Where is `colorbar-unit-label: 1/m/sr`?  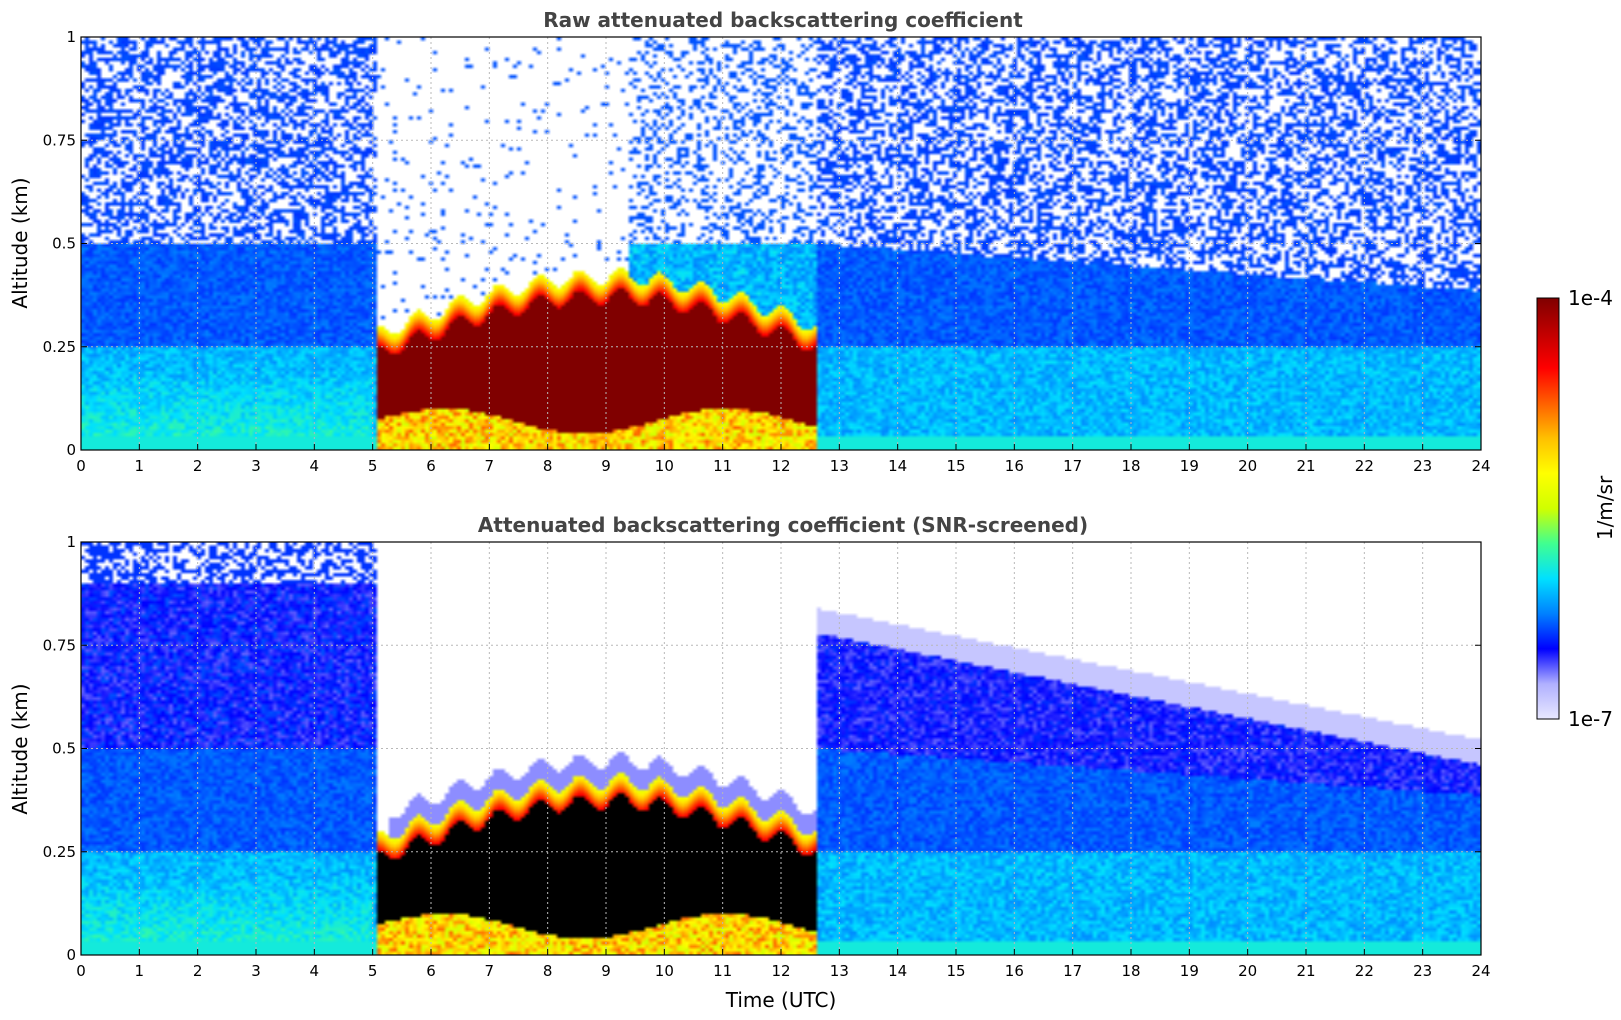 colorbar-unit-label: 1/m/sr is located at coordinates (1605, 507).